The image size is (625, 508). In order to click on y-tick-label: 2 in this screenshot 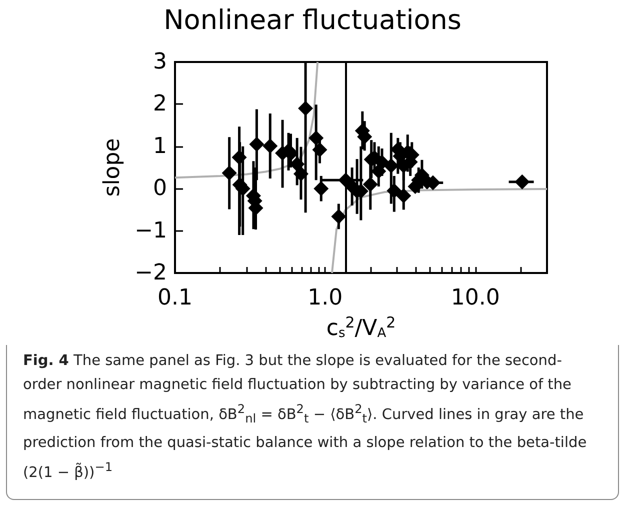, I will do `click(160, 104)`.